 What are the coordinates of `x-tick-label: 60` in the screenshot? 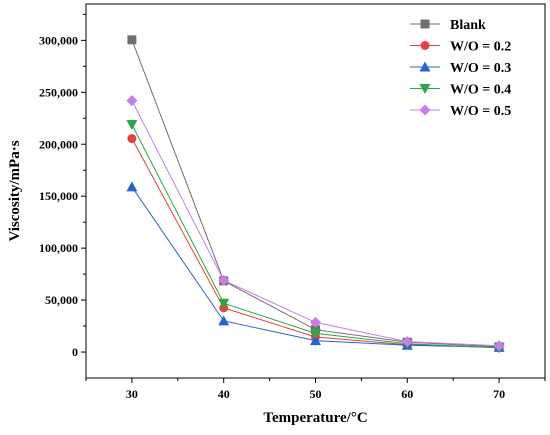 It's located at (407, 394).